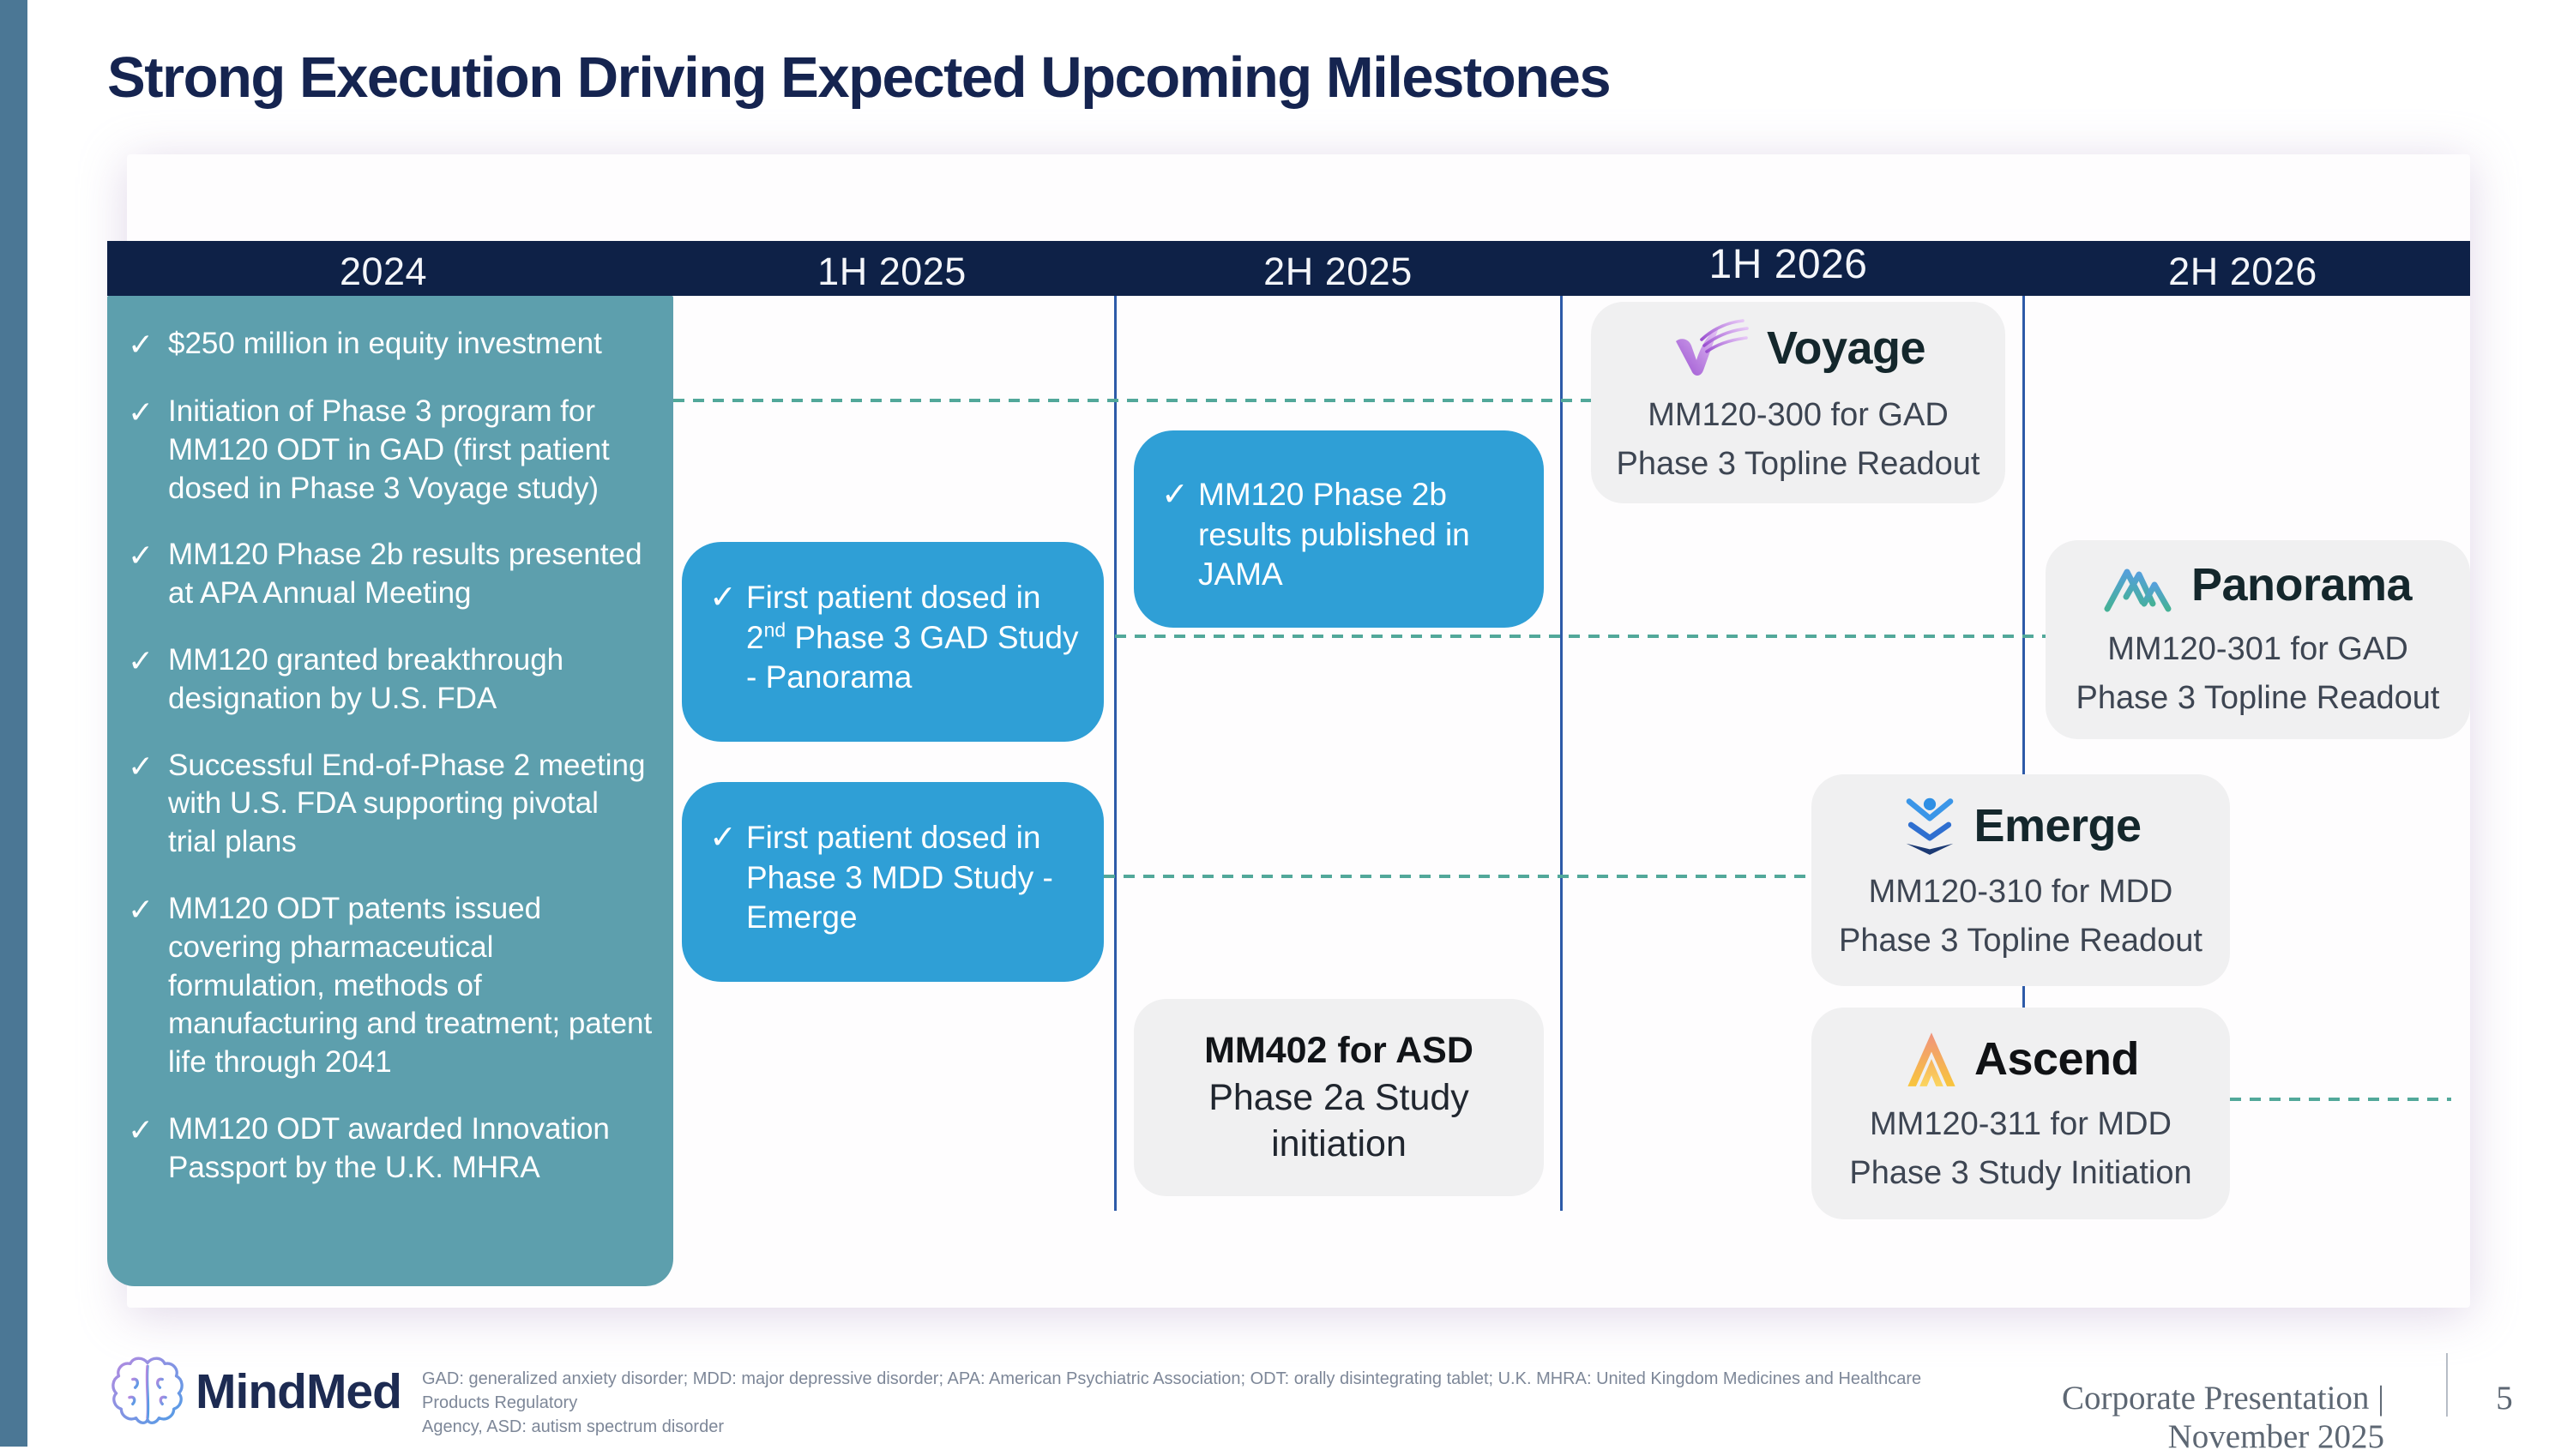  I want to click on footnote-line: Agency, ASD: autism spectrum disorder, so click(573, 1427).